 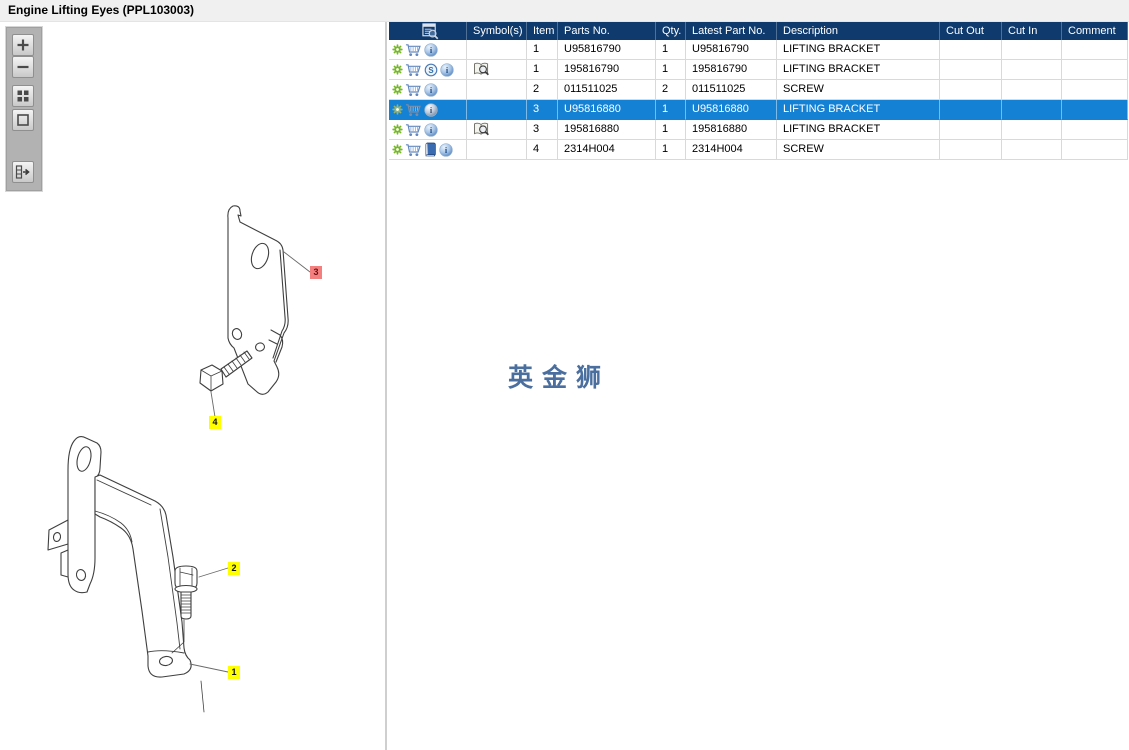 What do you see at coordinates (23, 120) in the screenshot?
I see `fit-view-button` at bounding box center [23, 120].